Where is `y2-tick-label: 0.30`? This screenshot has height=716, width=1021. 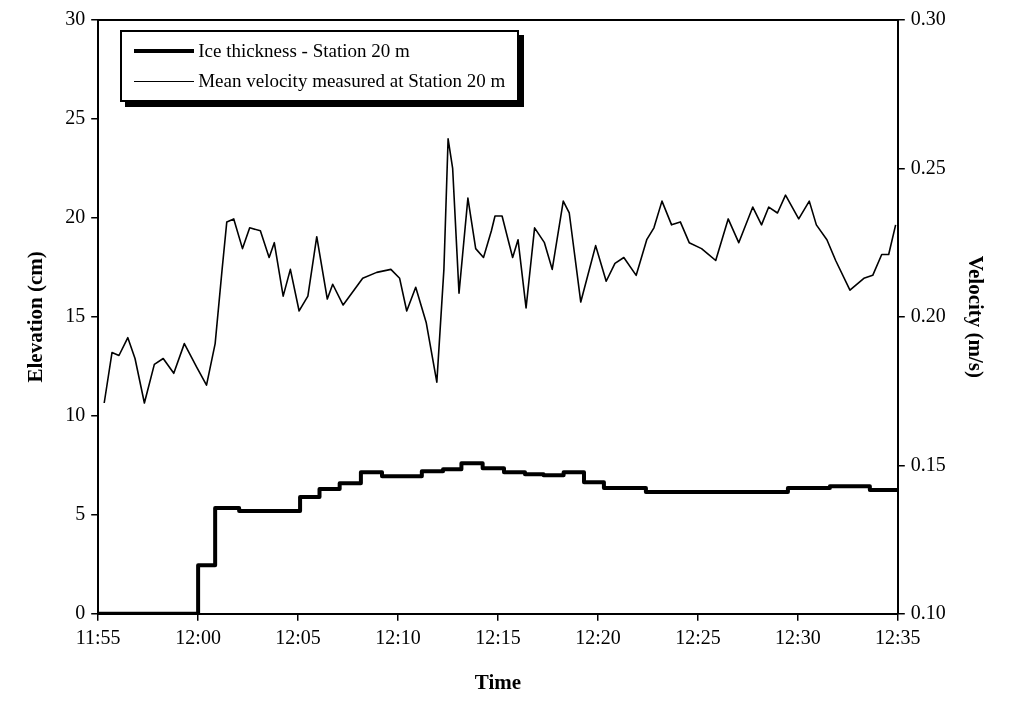
y2-tick-label: 0.30 is located at coordinates (928, 18).